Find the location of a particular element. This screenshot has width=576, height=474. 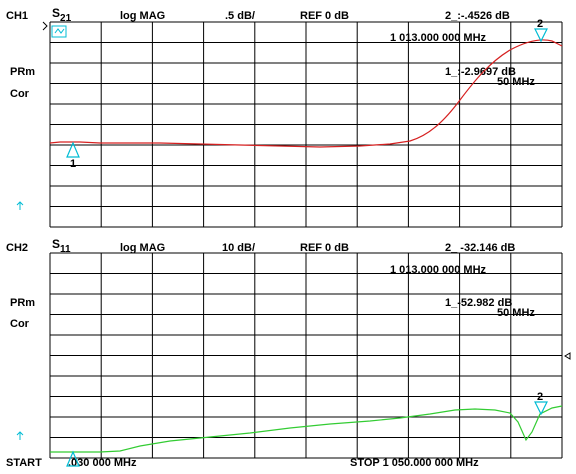

reference-arrow-icon-ch2 is located at coordinates (20, 435).